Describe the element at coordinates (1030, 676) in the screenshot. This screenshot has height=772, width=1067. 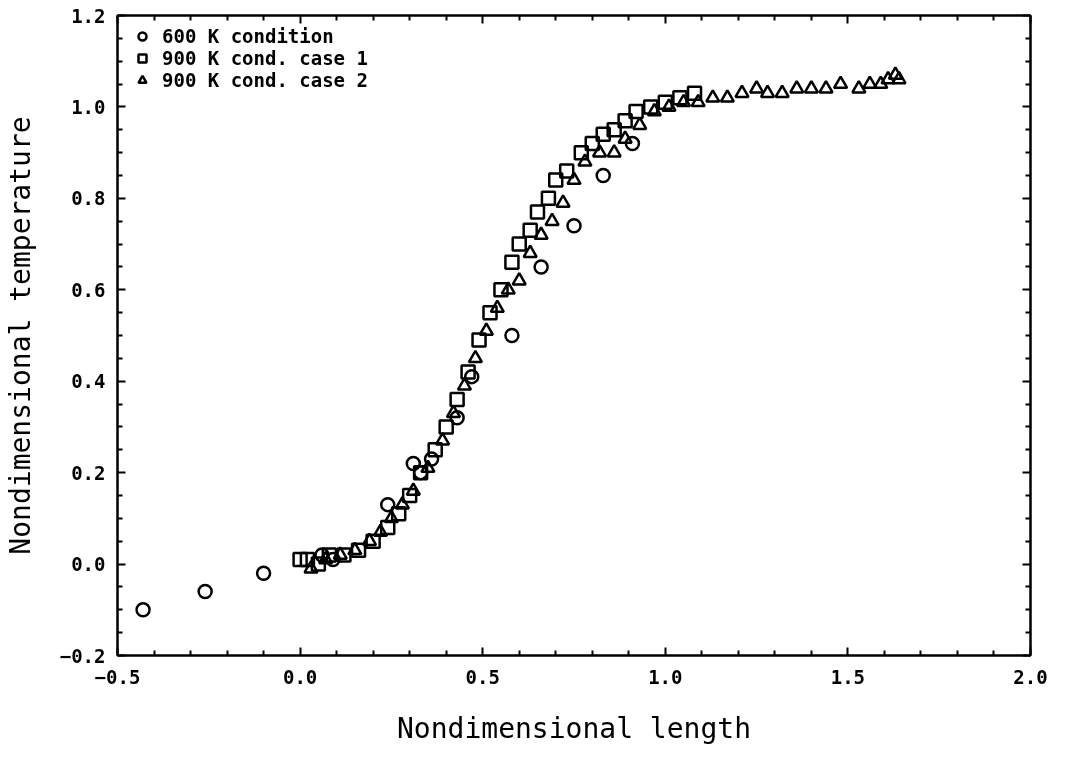
I see `x-tick-label: 2.0` at that location.